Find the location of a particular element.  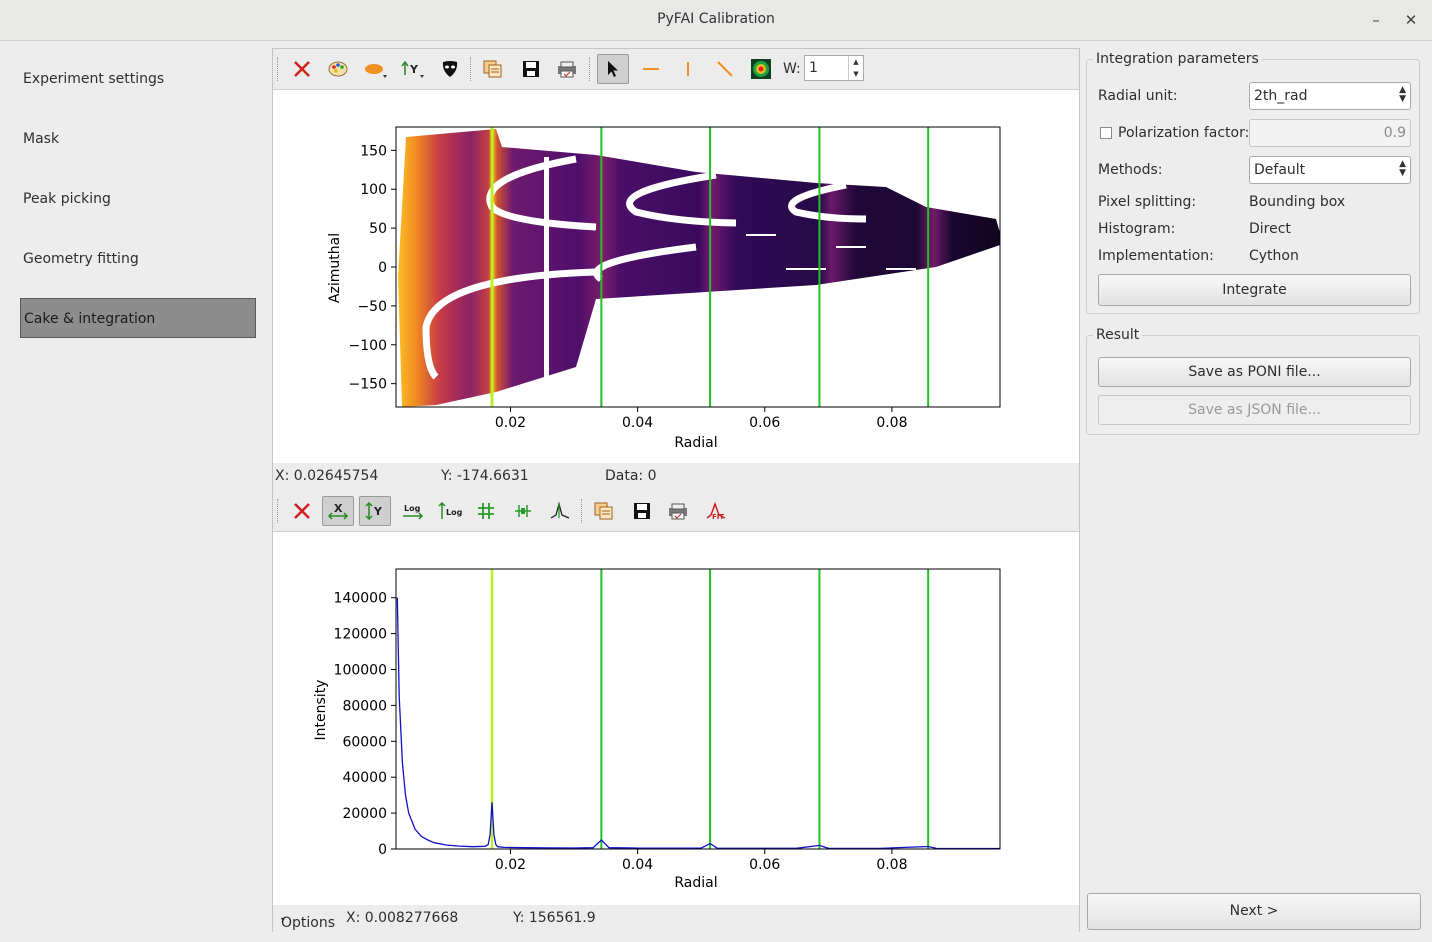

curve-ytick-label: 80000 is located at coordinates (364, 706).